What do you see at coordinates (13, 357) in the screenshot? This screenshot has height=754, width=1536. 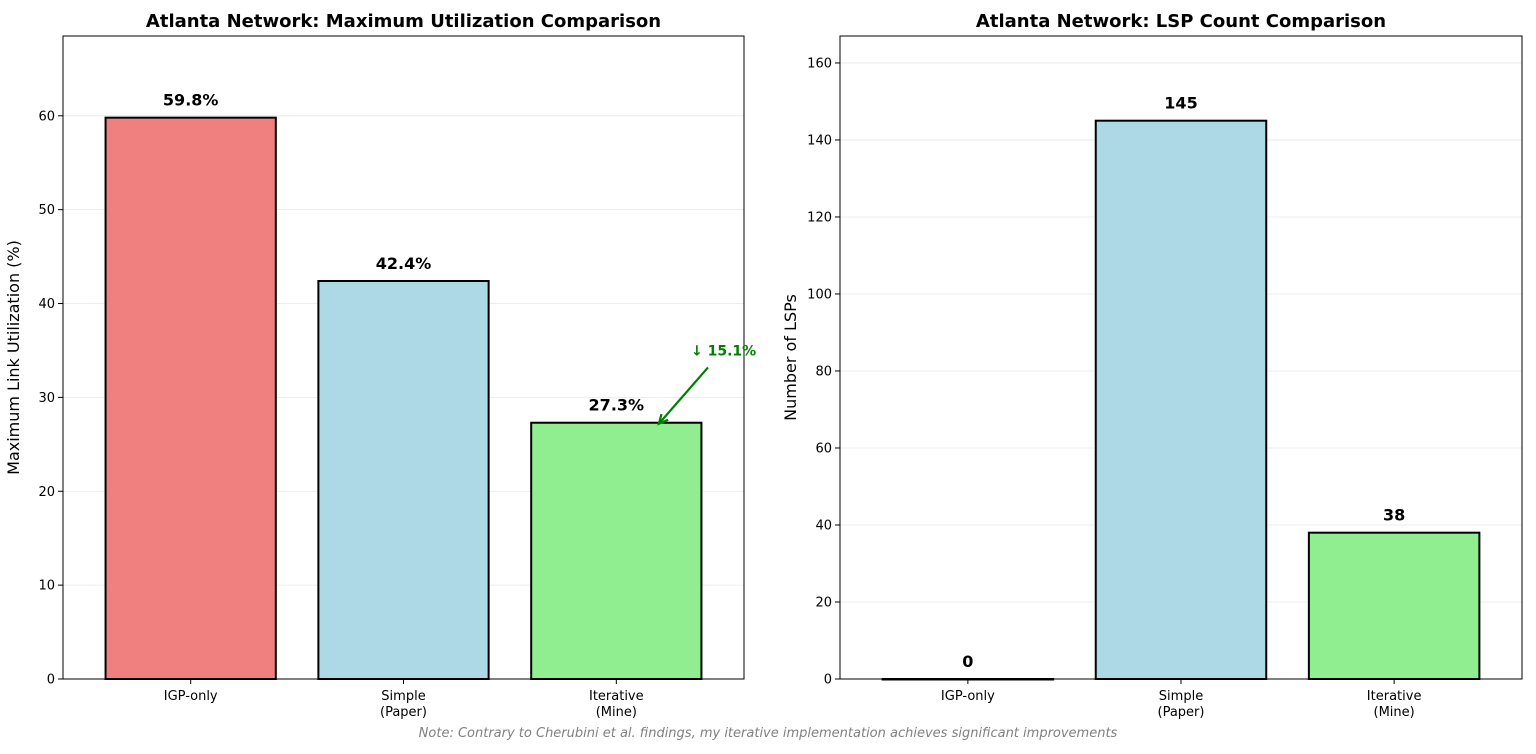 I see `y-axis-label: Maximum Link Utilization (%)` at bounding box center [13, 357].